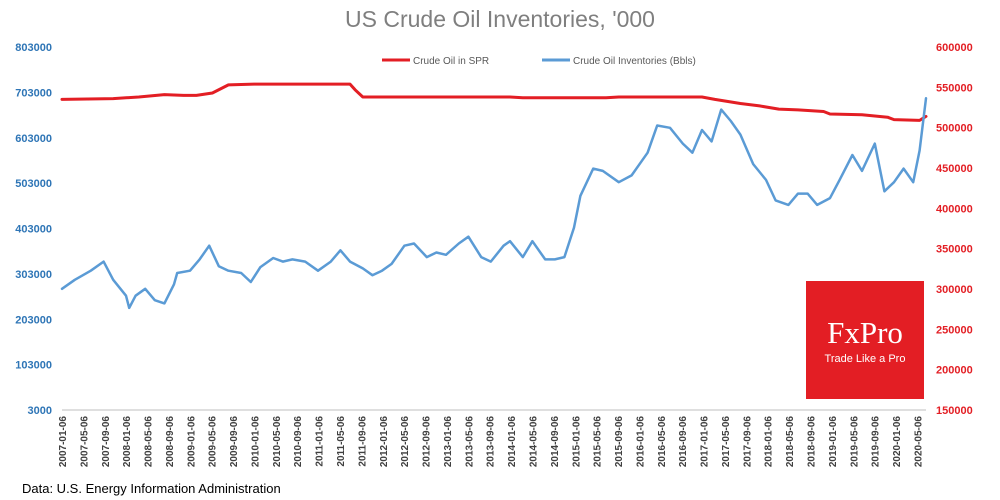  I want to click on right-tick-label: 600000, so click(954, 48).